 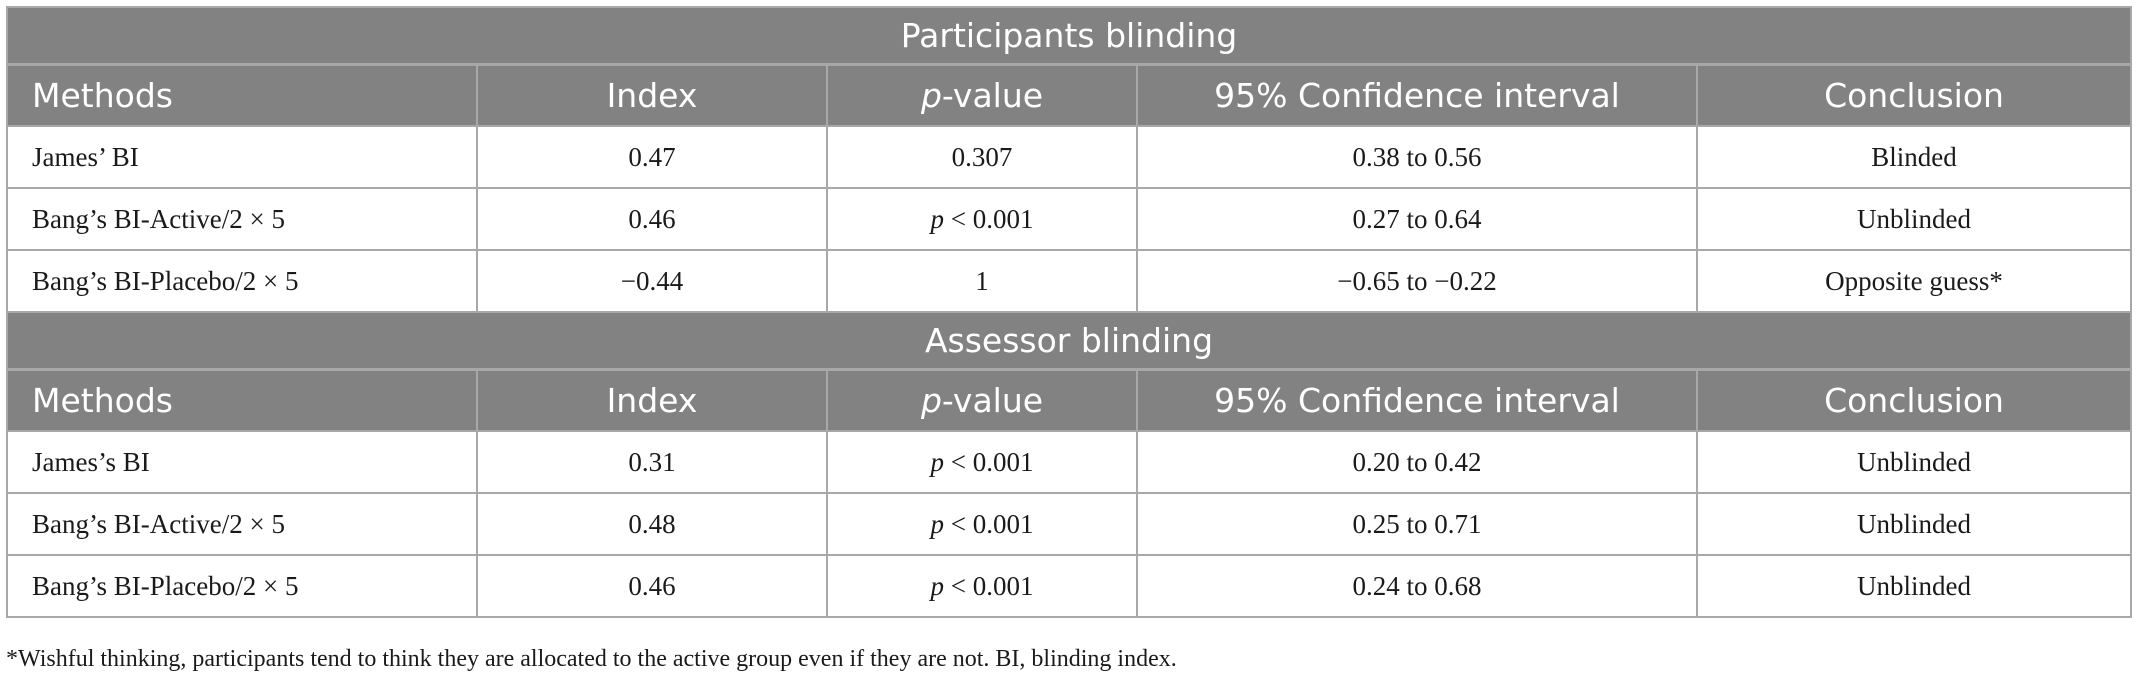 I want to click on section-title: Participants blinding, so click(x=1069, y=36).